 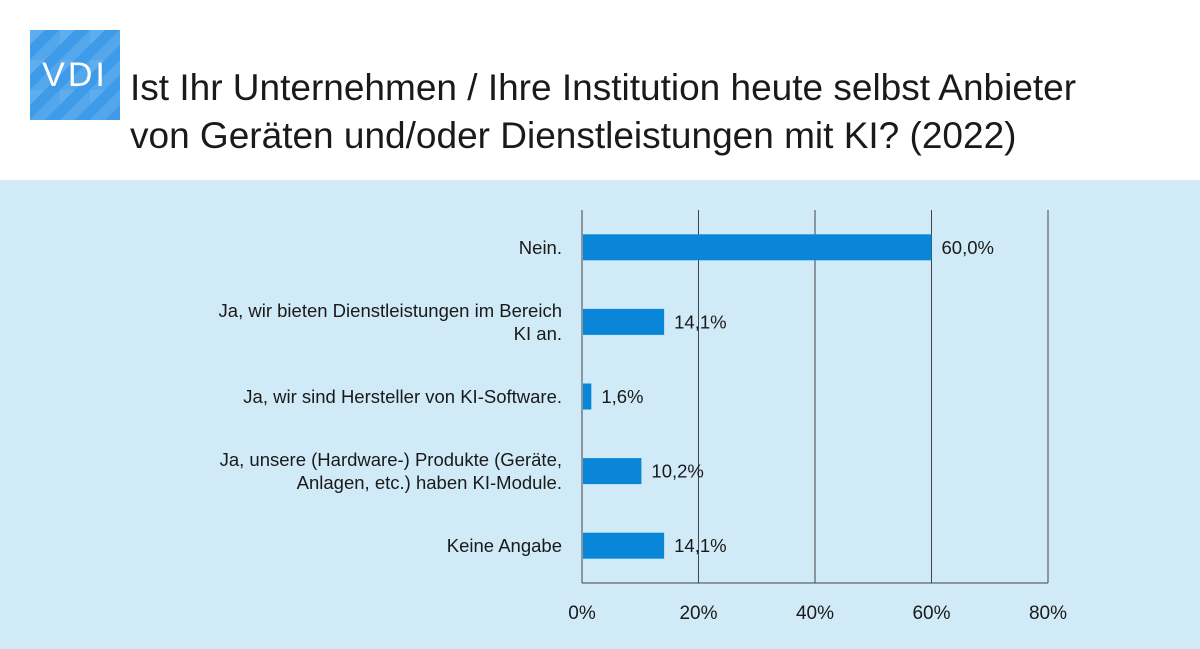 What do you see at coordinates (537, 333) in the screenshot?
I see `category-label-1-line-1: KI an.` at bounding box center [537, 333].